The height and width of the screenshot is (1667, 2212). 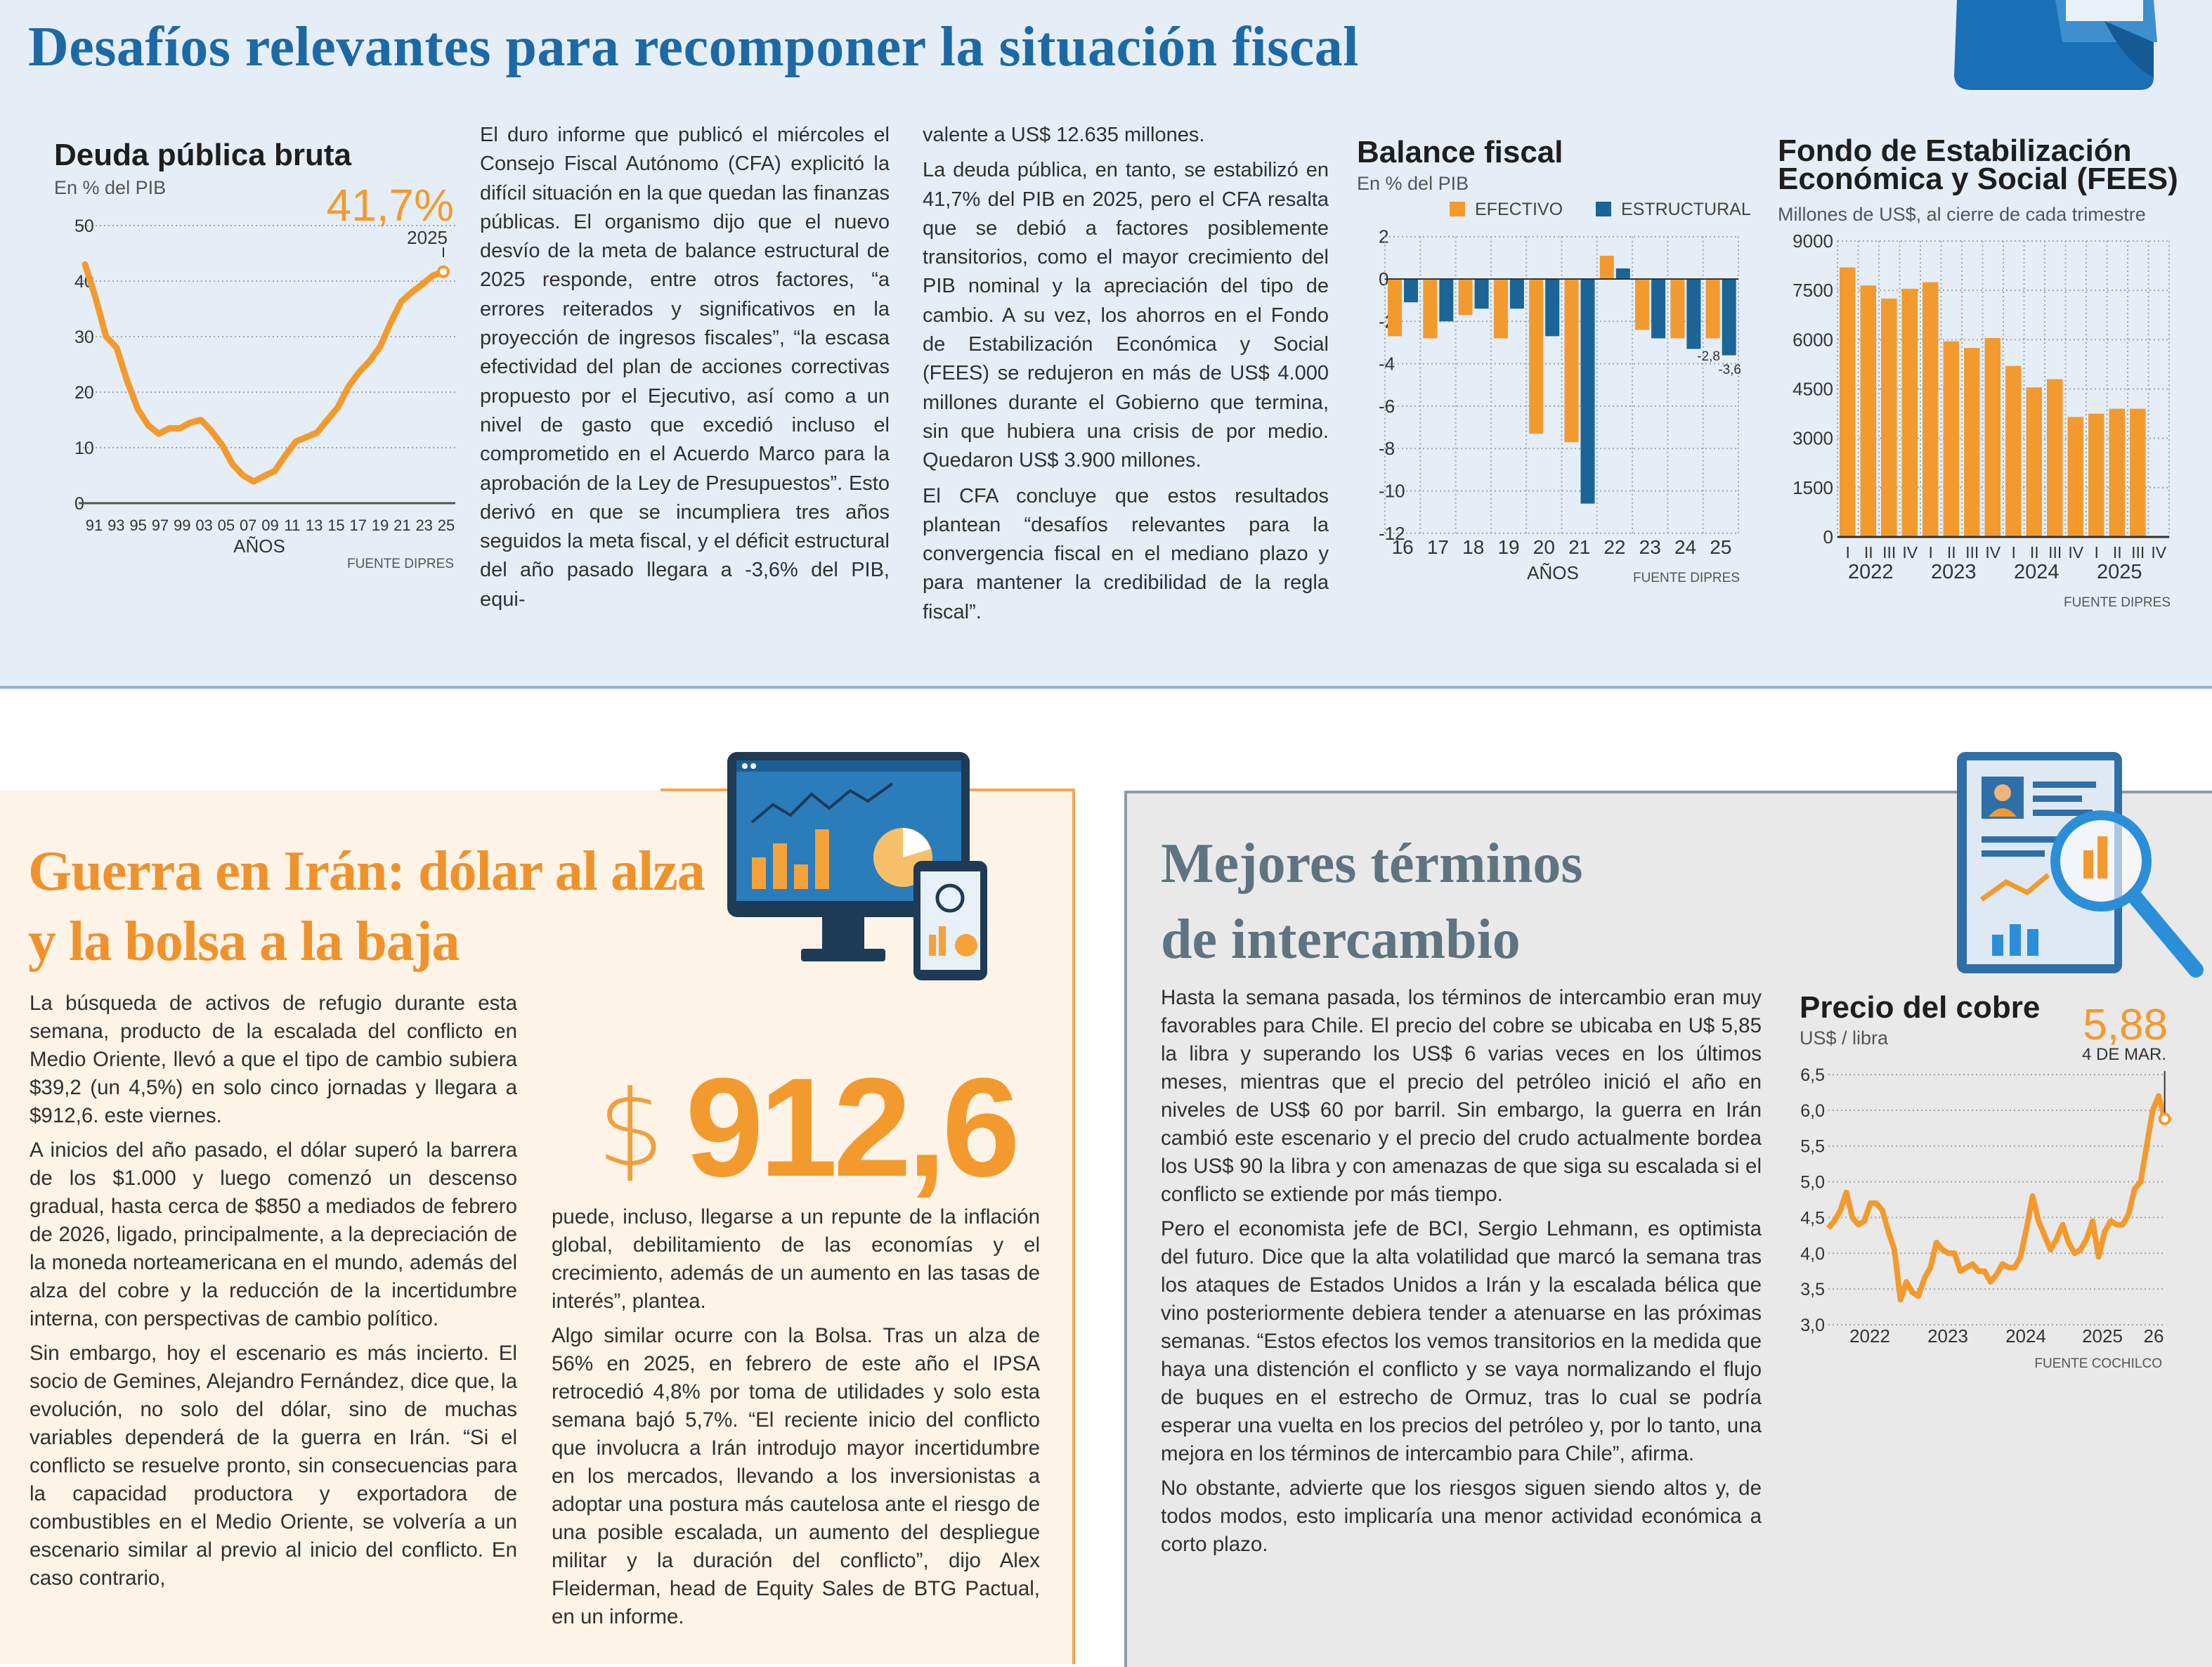 What do you see at coordinates (852, 1128) in the screenshot?
I see `exchange-rate-value: 912,6` at bounding box center [852, 1128].